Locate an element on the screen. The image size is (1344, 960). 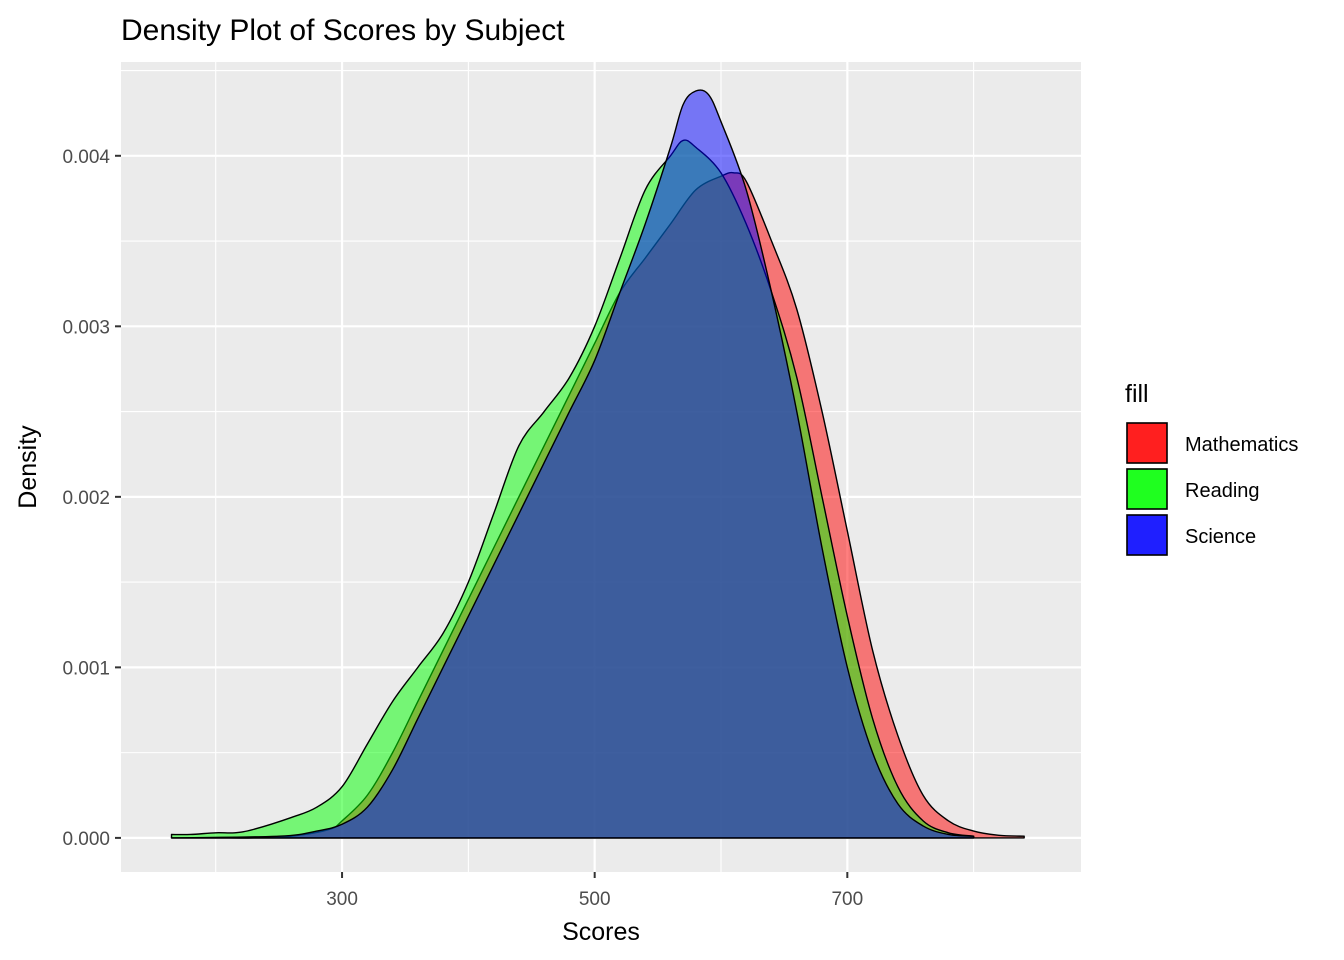
legend-swatch-reading is located at coordinates (1147, 489).